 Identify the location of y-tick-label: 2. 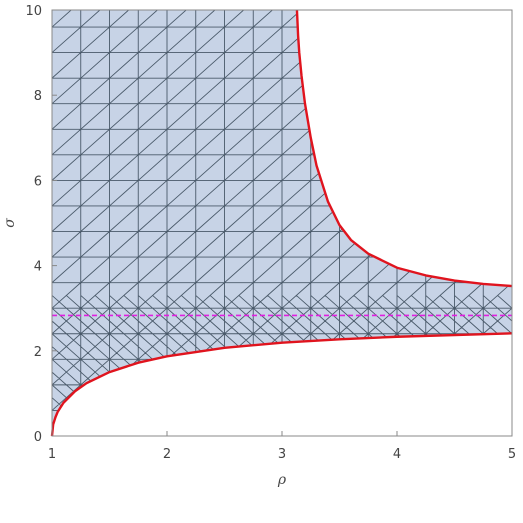
(38, 352).